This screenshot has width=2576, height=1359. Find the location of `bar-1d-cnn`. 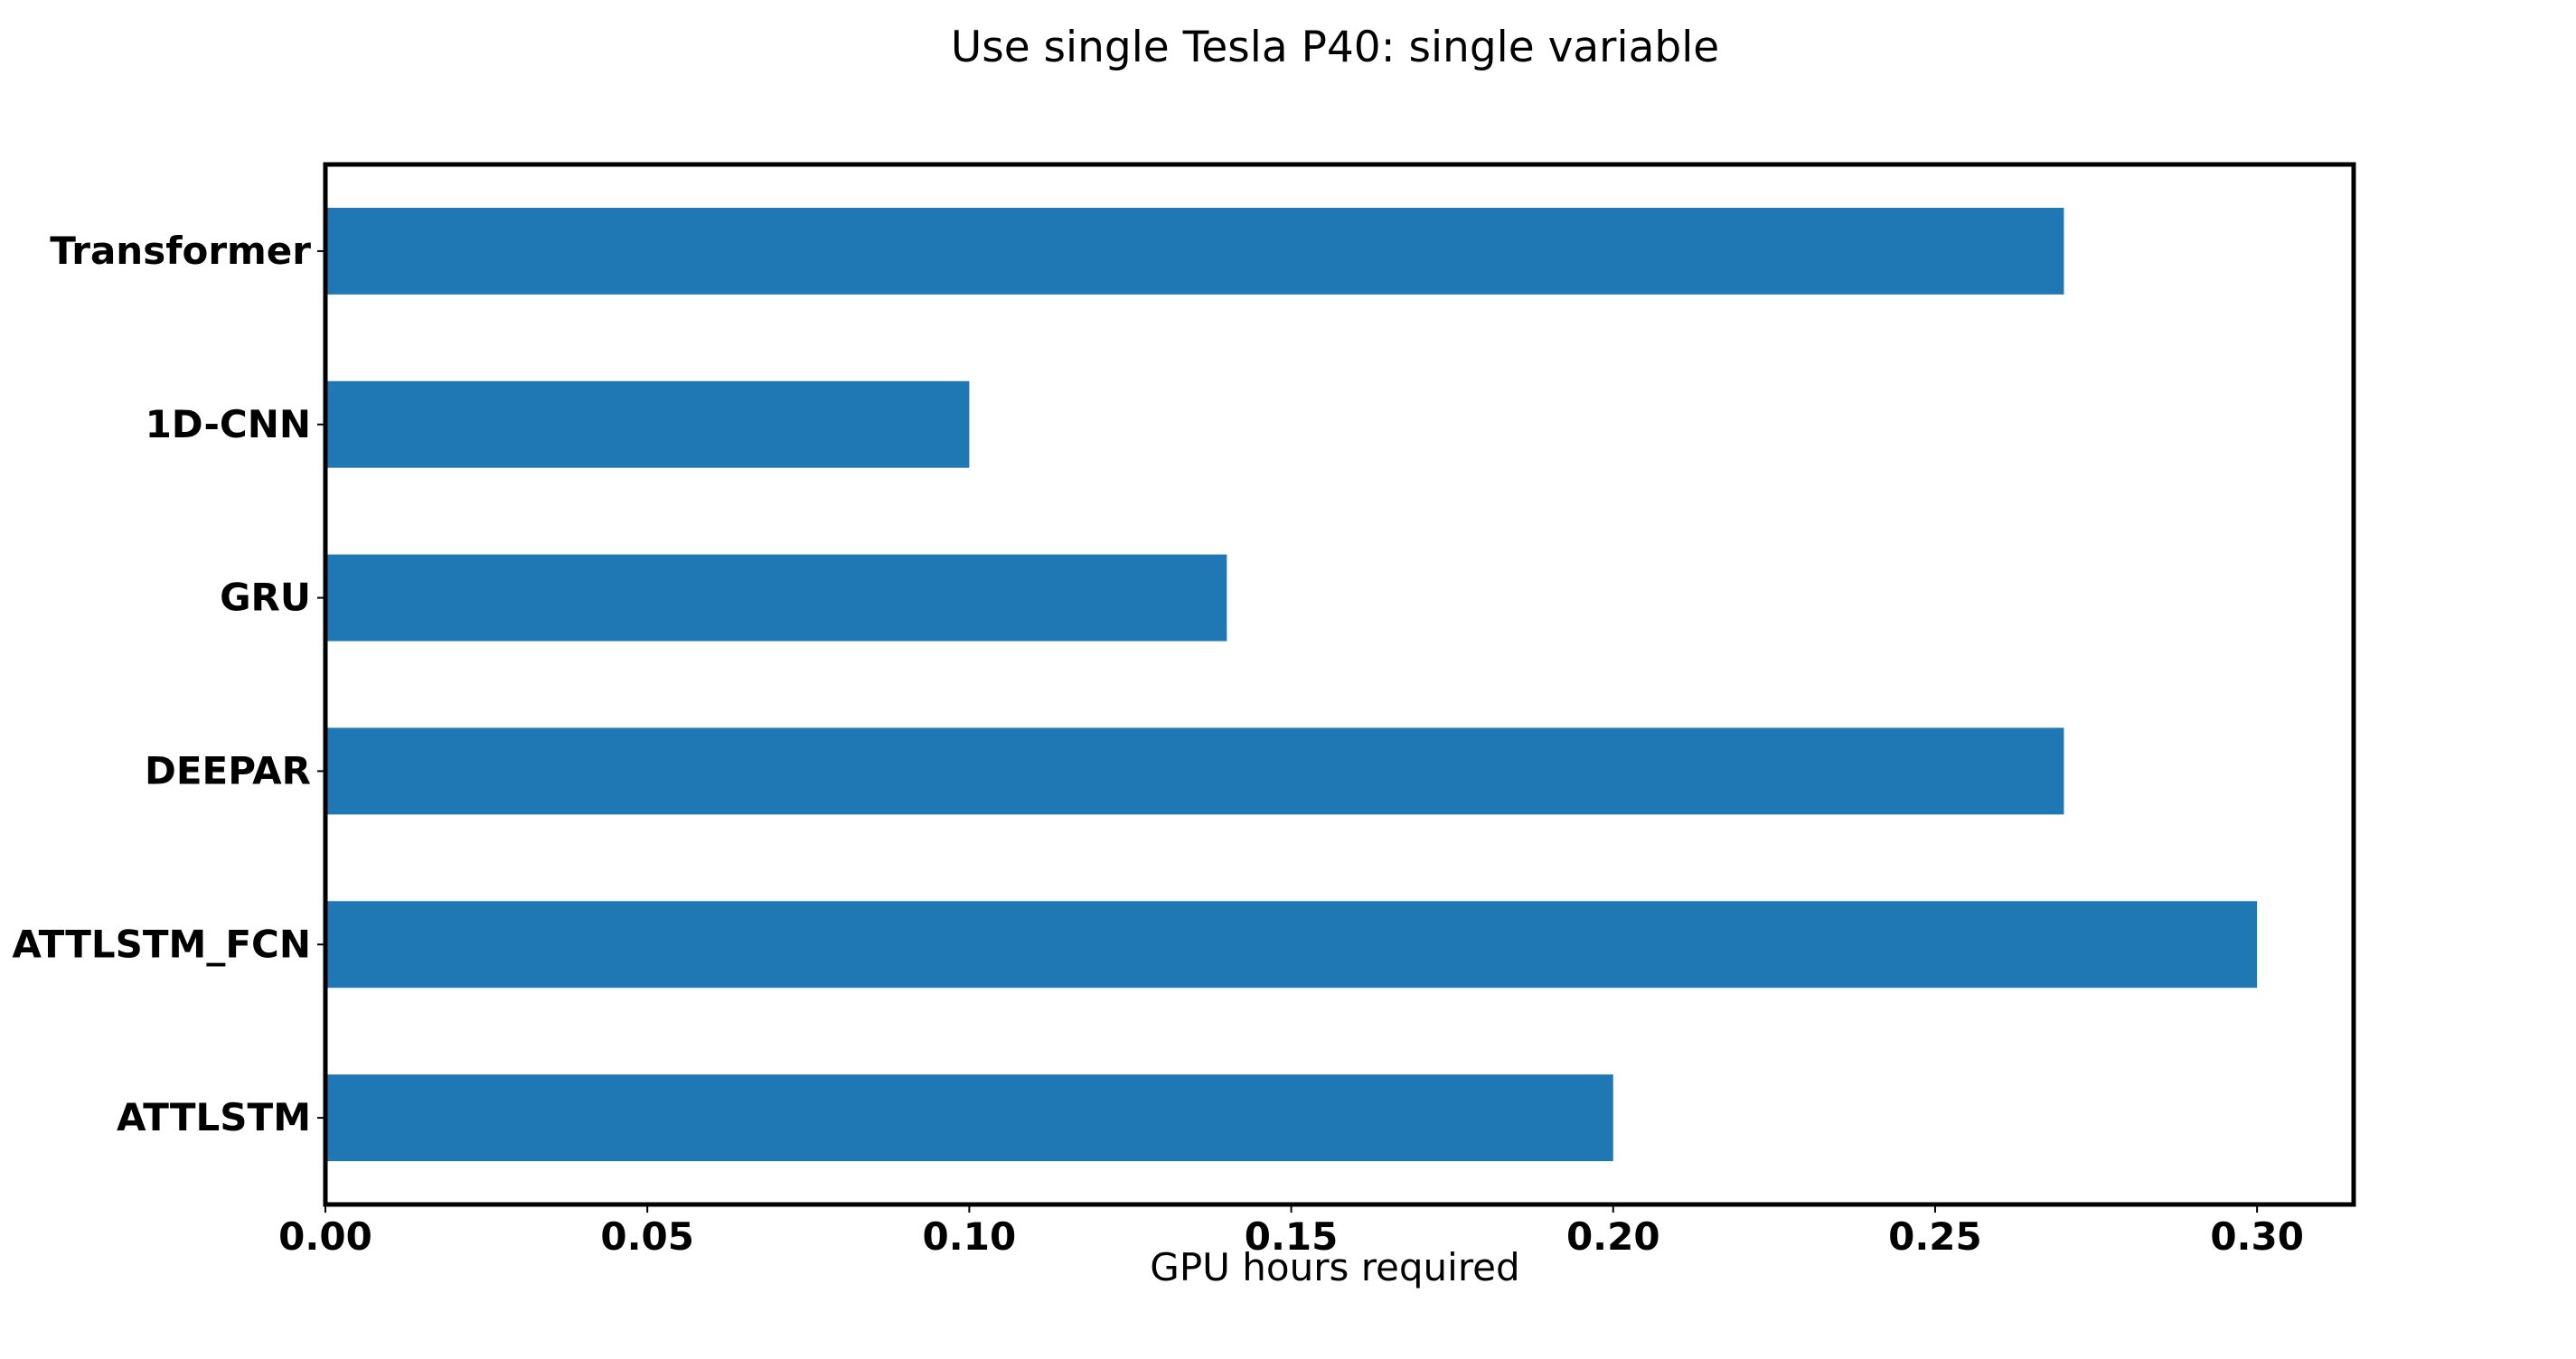

bar-1d-cnn is located at coordinates (648, 424).